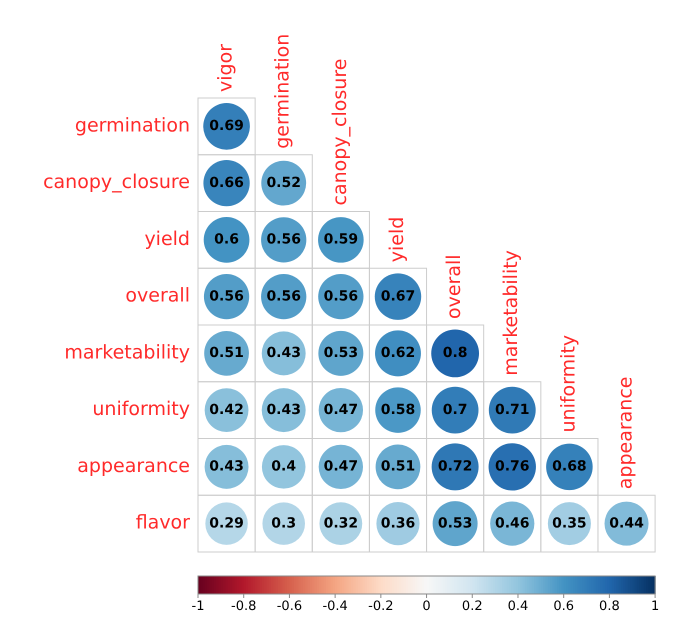 The width and height of the screenshot is (687, 638). What do you see at coordinates (398, 523) in the screenshot?
I see `data-label: 0.36` at bounding box center [398, 523].